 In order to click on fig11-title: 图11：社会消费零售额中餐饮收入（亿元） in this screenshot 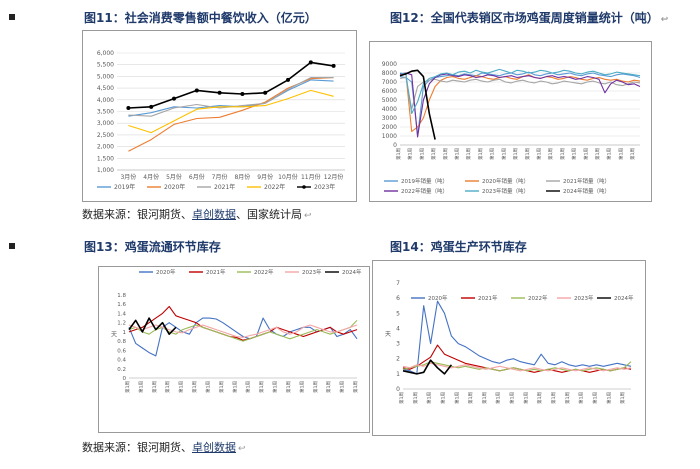, I will do `click(200, 18)`.